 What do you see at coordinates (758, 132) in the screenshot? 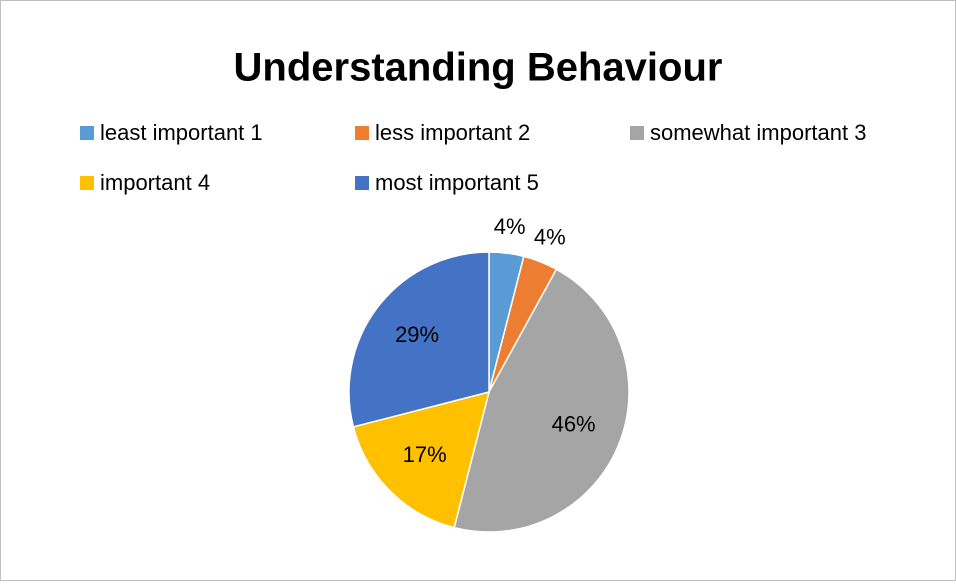
I see `legend-label: somewhat important 3` at bounding box center [758, 132].